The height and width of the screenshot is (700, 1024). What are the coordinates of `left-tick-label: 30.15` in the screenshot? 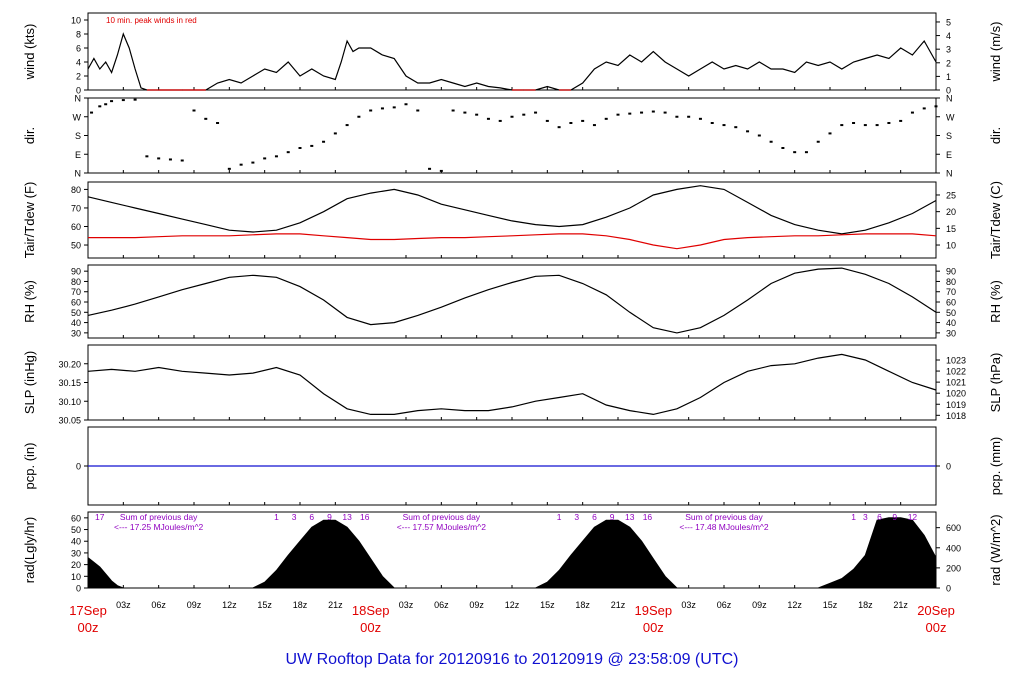 It's located at (69, 383).